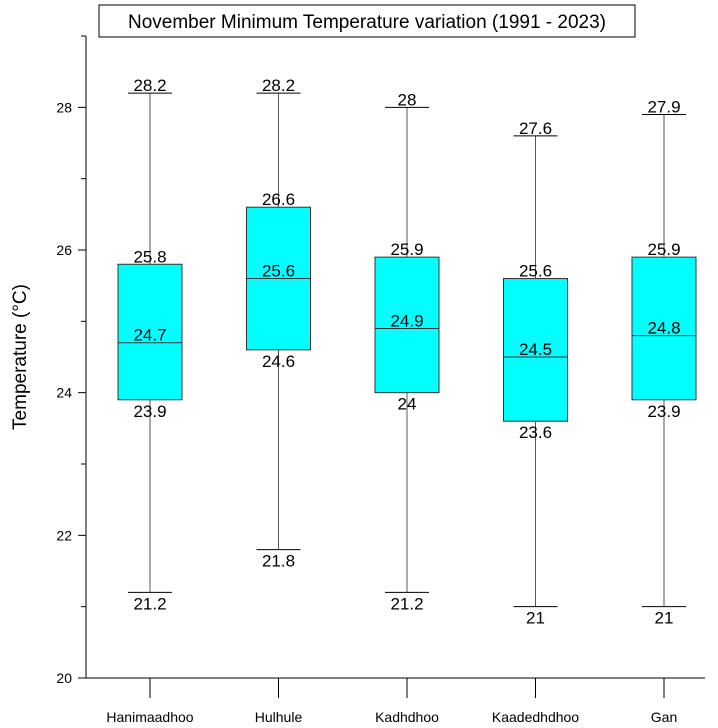 Image resolution: width=718 pixels, height=728 pixels. Describe the element at coordinates (64, 678) in the screenshot. I see `y-tick-label: 20` at that location.